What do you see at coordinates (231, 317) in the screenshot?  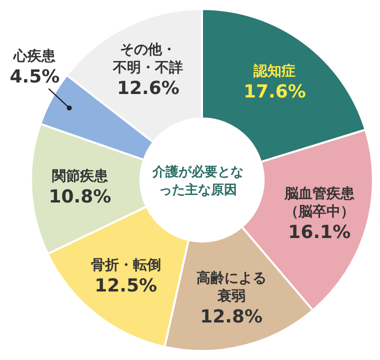 I see `data-label: 12.8%` at bounding box center [231, 317].